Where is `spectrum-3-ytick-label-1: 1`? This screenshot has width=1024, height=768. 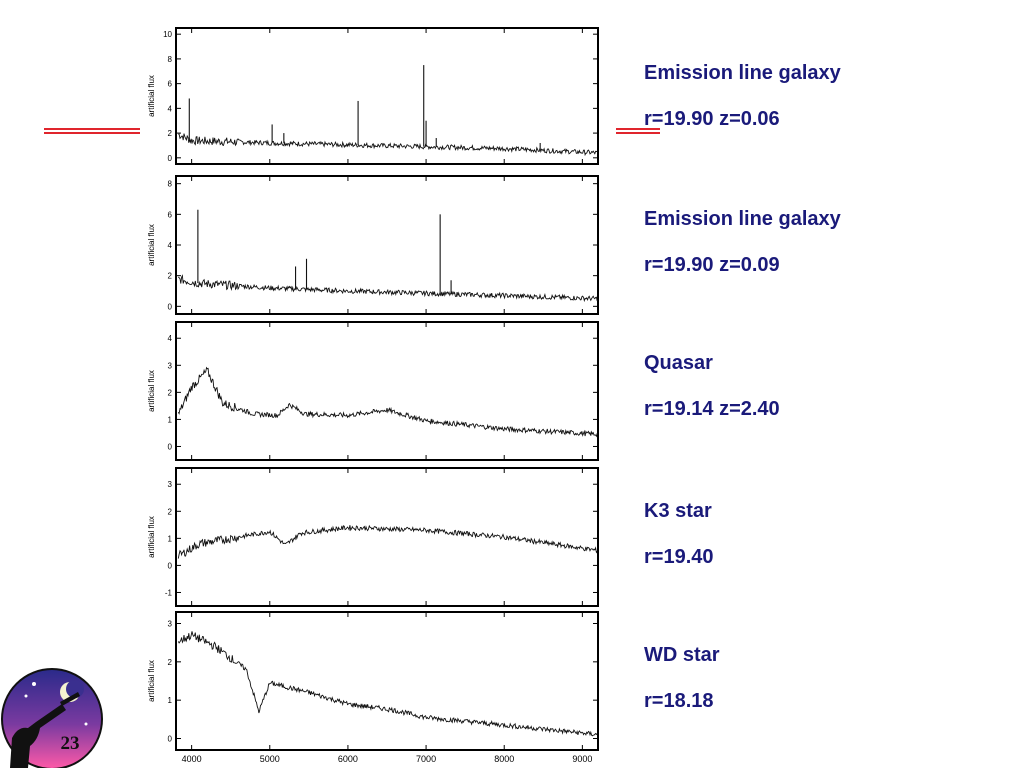
spectrum-3-ytick-label-1: 1 is located at coordinates (170, 419).